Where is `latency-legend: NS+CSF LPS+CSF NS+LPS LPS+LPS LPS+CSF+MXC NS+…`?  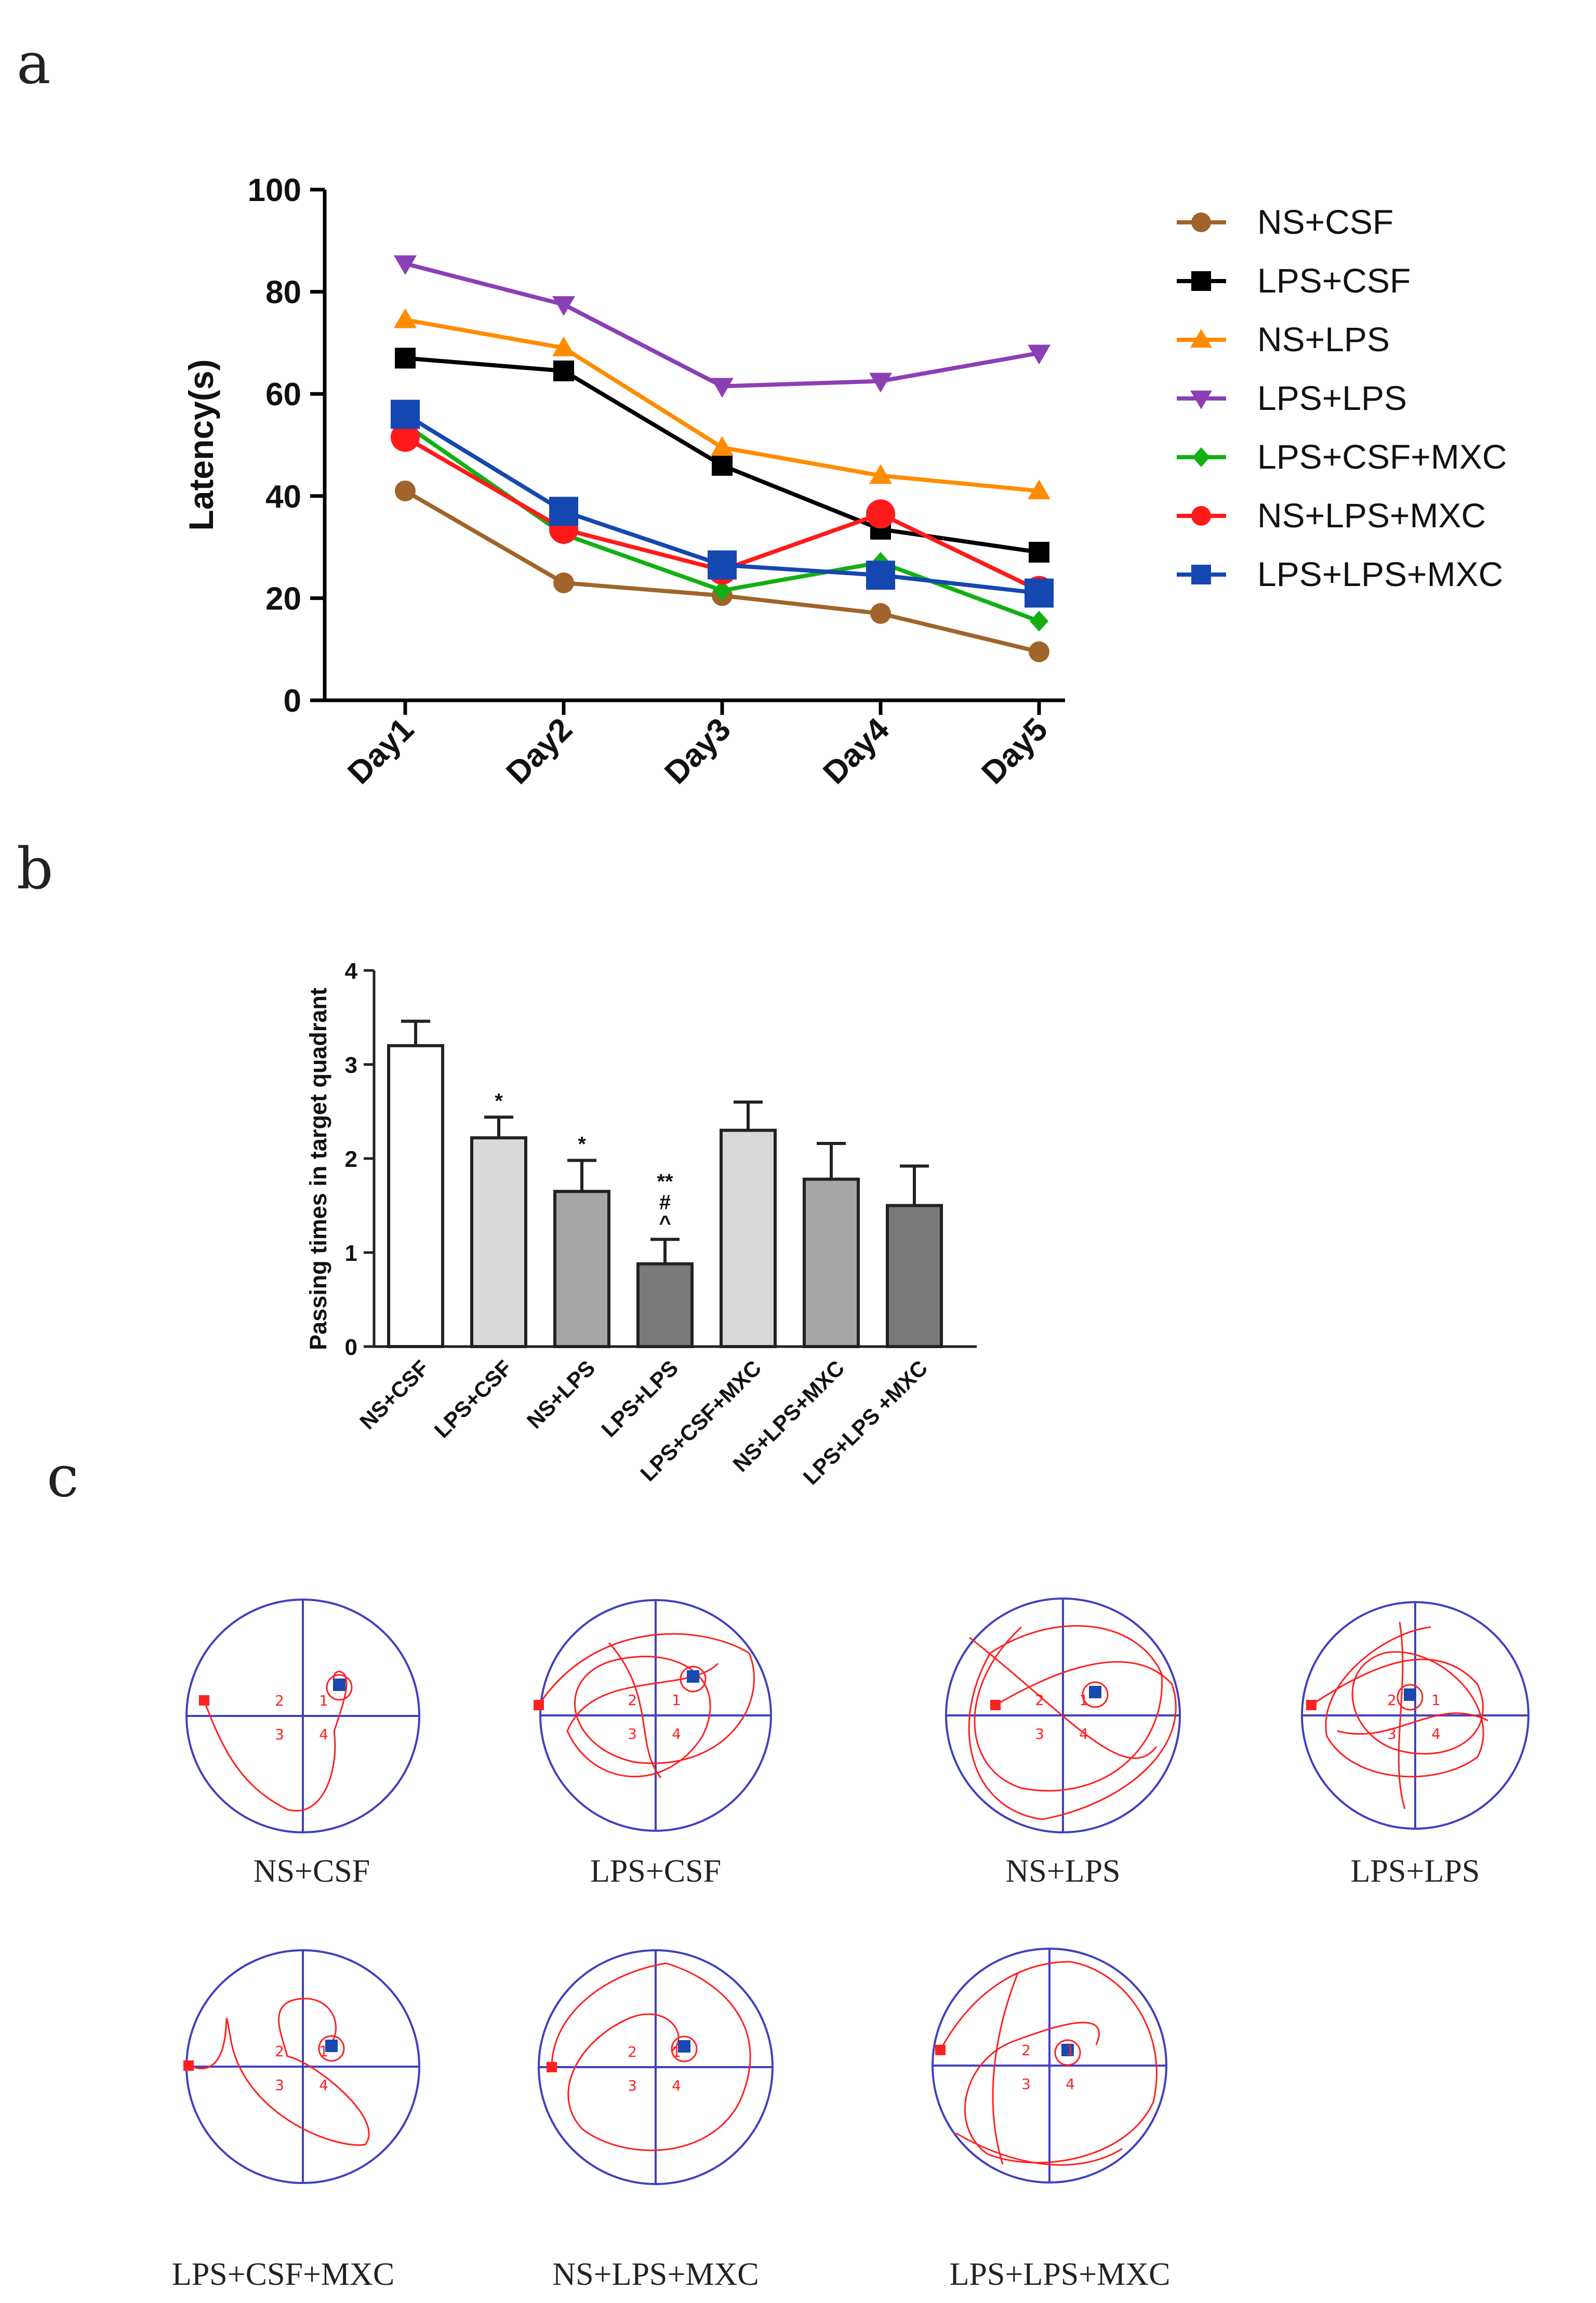 latency-legend: NS+CSF LPS+CSF NS+LPS LPS+LPS LPS+CSF+MXC NS+… is located at coordinates (1342, 398).